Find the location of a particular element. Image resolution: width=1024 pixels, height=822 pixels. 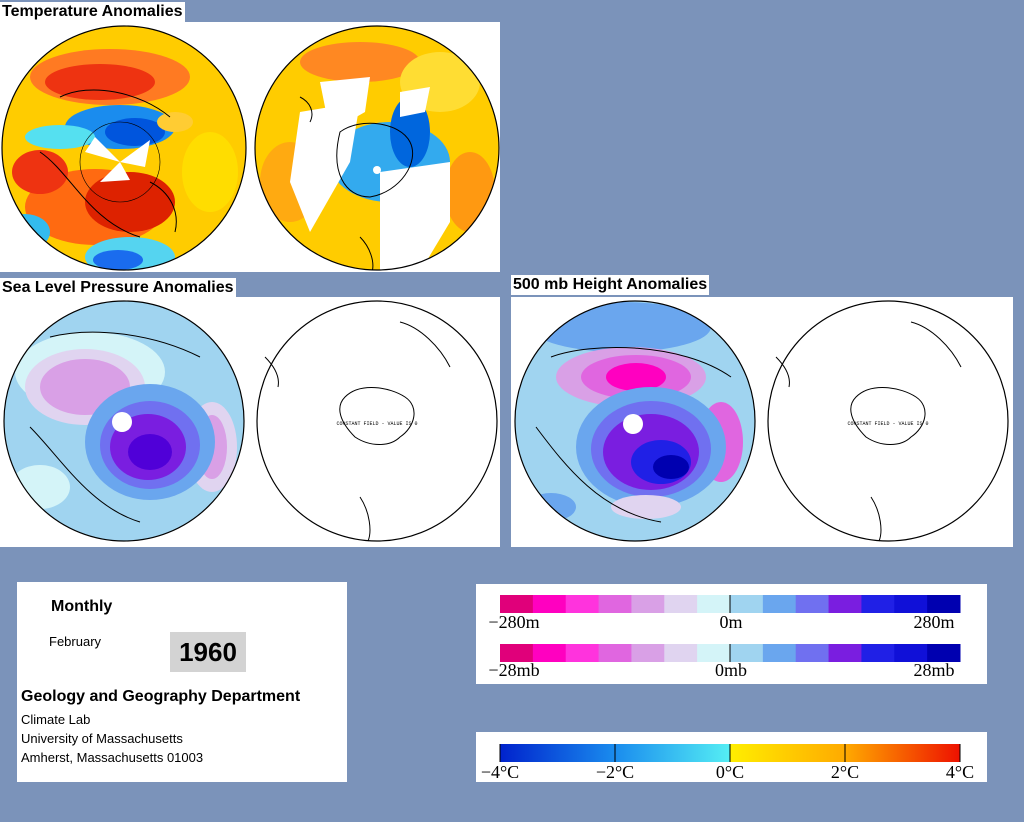

height-globe-south: CONSTANT FIELD - VALUE IS 0 is located at coordinates (888, 421).